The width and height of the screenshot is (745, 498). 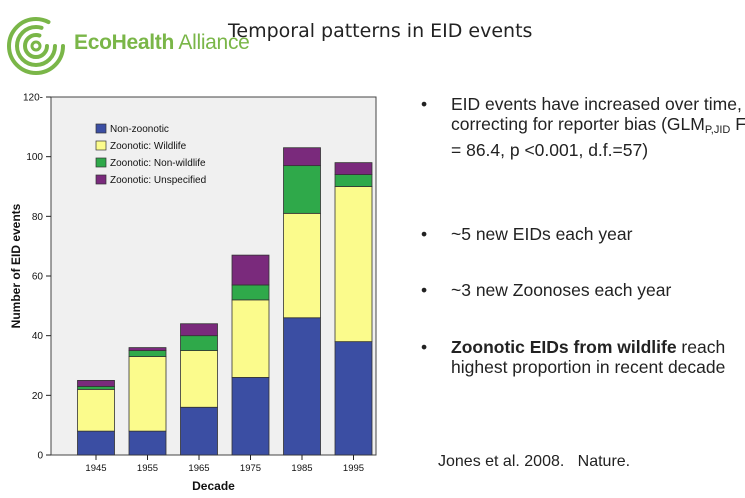 I want to click on y-tick-label: 120-, so click(x=33, y=98).